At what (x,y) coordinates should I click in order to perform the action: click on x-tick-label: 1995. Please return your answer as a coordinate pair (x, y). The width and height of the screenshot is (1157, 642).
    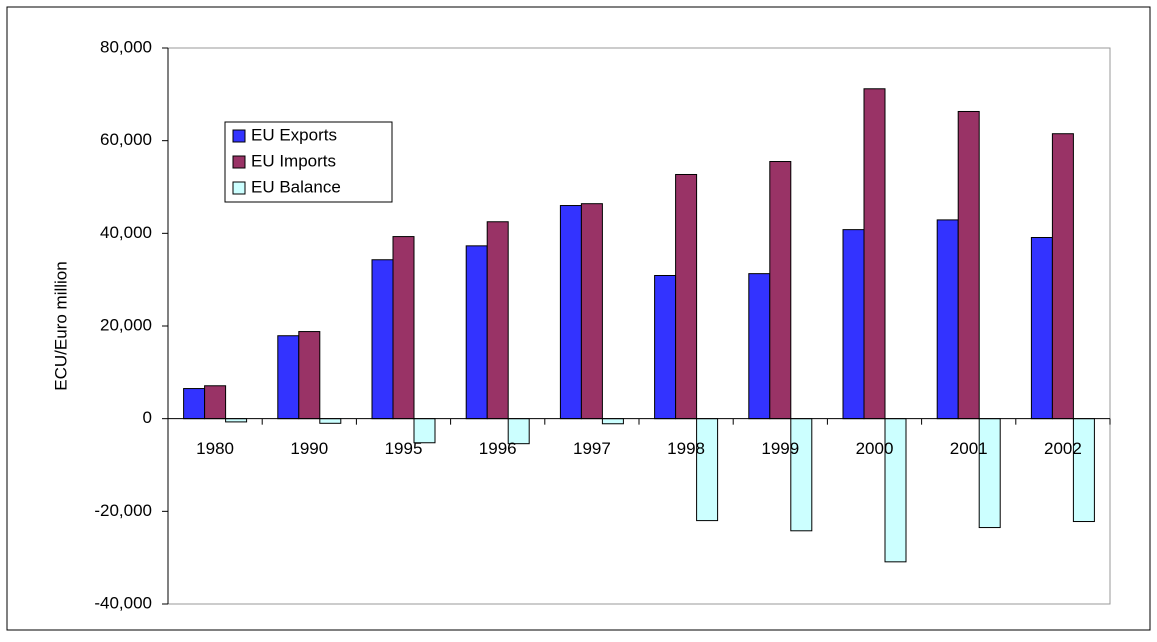
    Looking at the image, I should click on (404, 448).